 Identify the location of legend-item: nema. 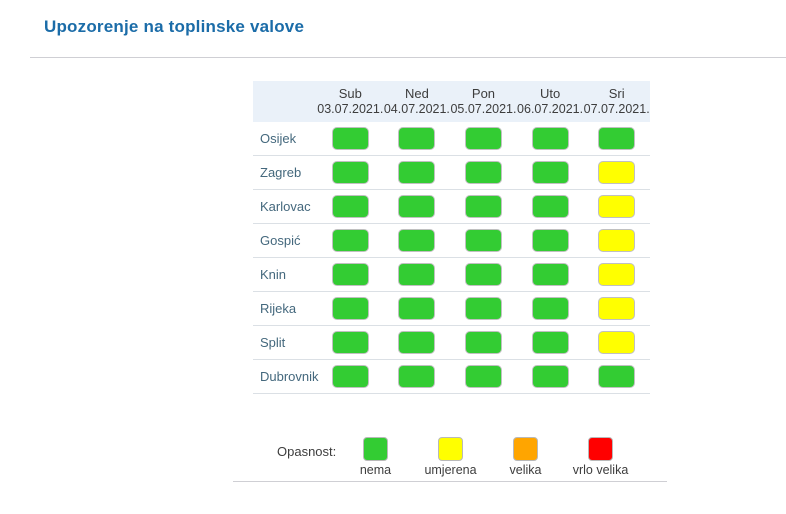
(375, 457).